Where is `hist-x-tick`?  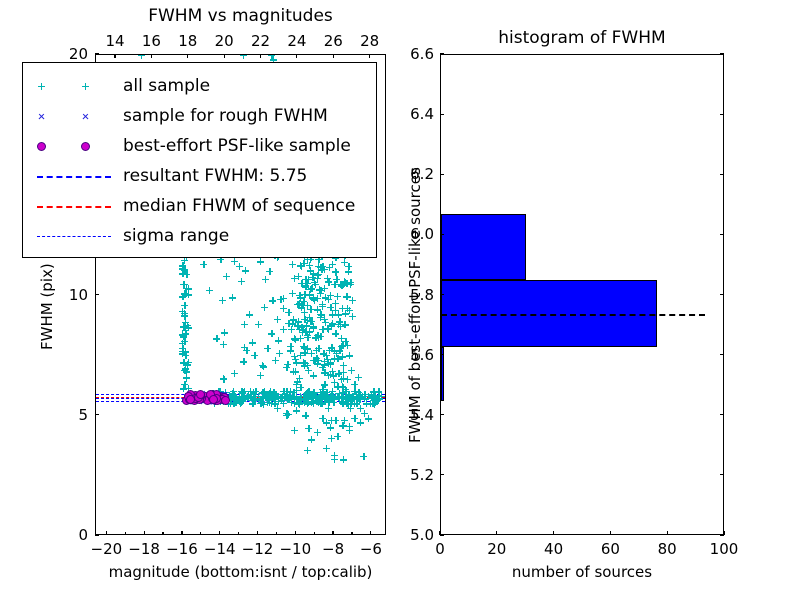 hist-x-tick is located at coordinates (667, 533).